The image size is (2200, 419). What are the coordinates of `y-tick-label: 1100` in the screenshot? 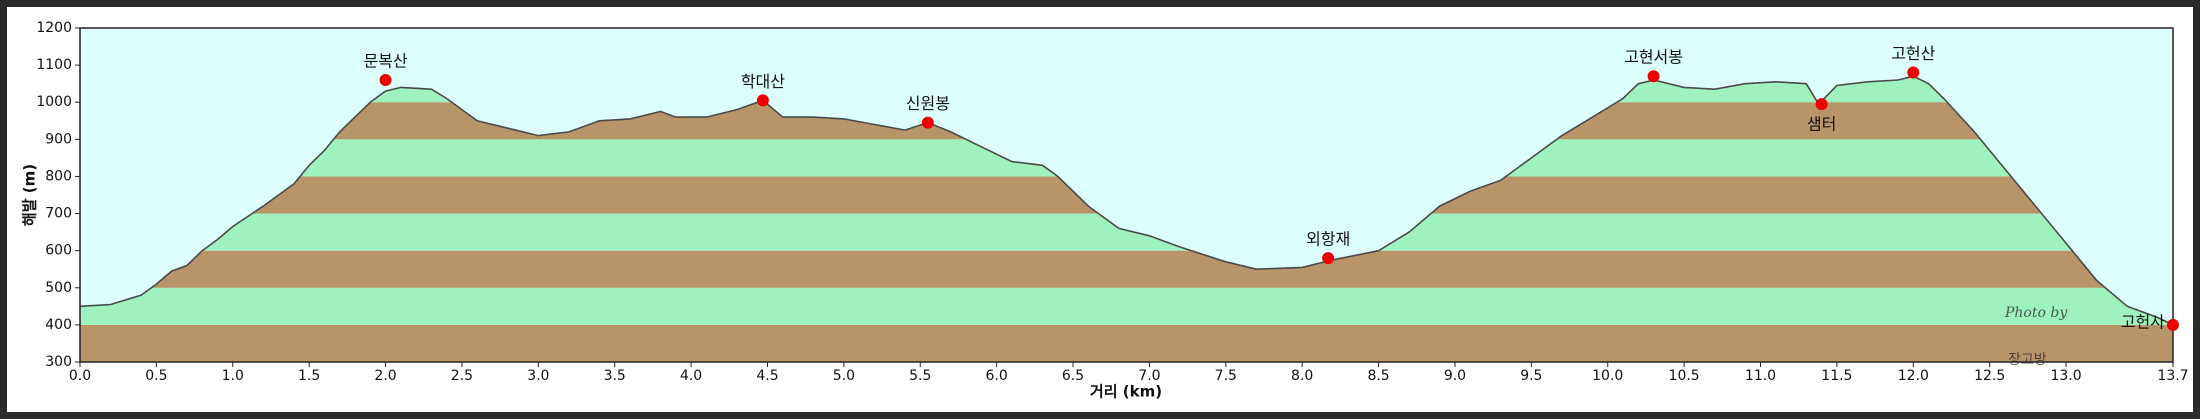 It's located at (54, 65).